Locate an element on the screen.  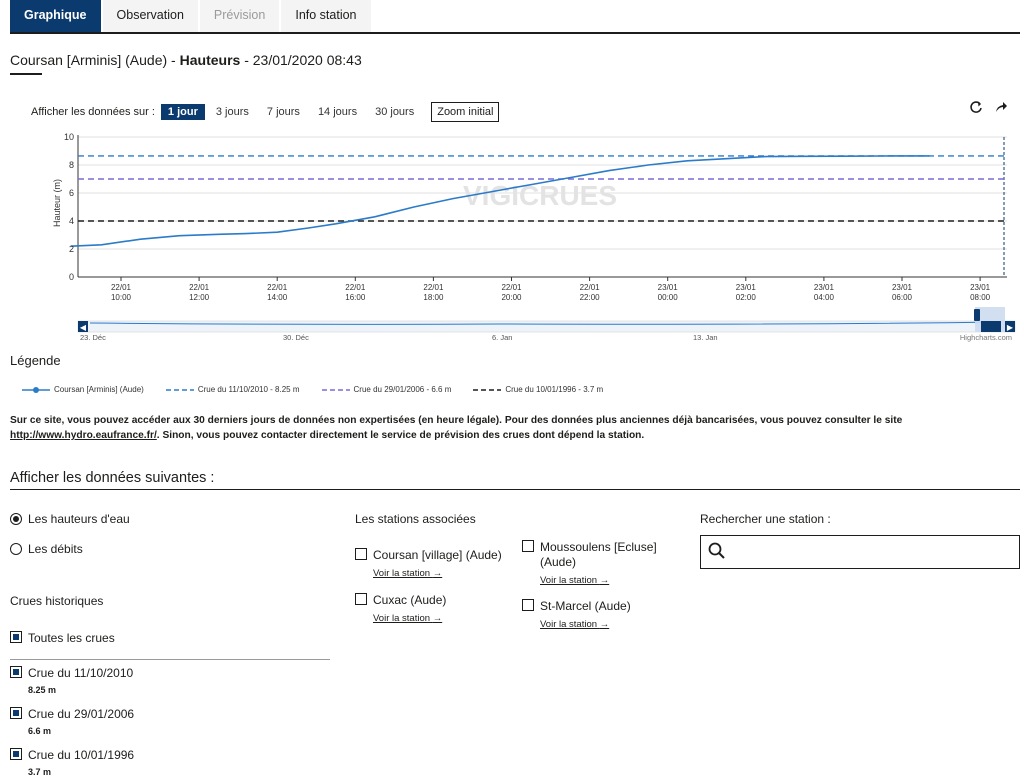
station-st-marcel: St-Marcel (Aude) Voir la station → is located at coordinates (593, 615).